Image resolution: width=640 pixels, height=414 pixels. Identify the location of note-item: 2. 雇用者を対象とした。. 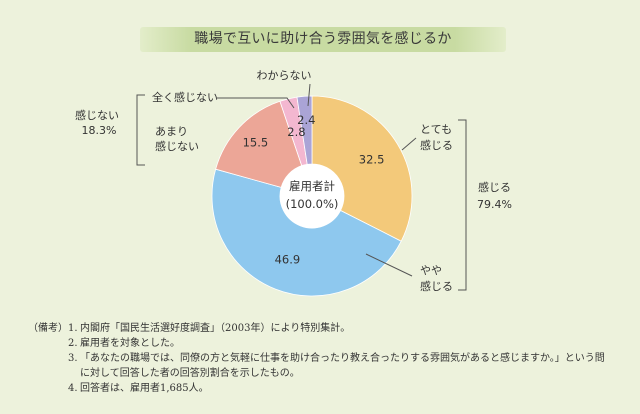
(339, 343).